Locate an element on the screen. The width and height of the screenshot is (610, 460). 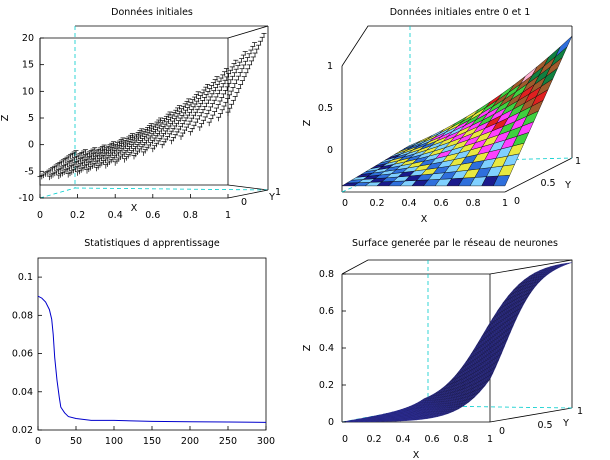
z-axis-ticks: 0.8 0.6 0.4 0.2 0 is located at coordinates (332, 348).